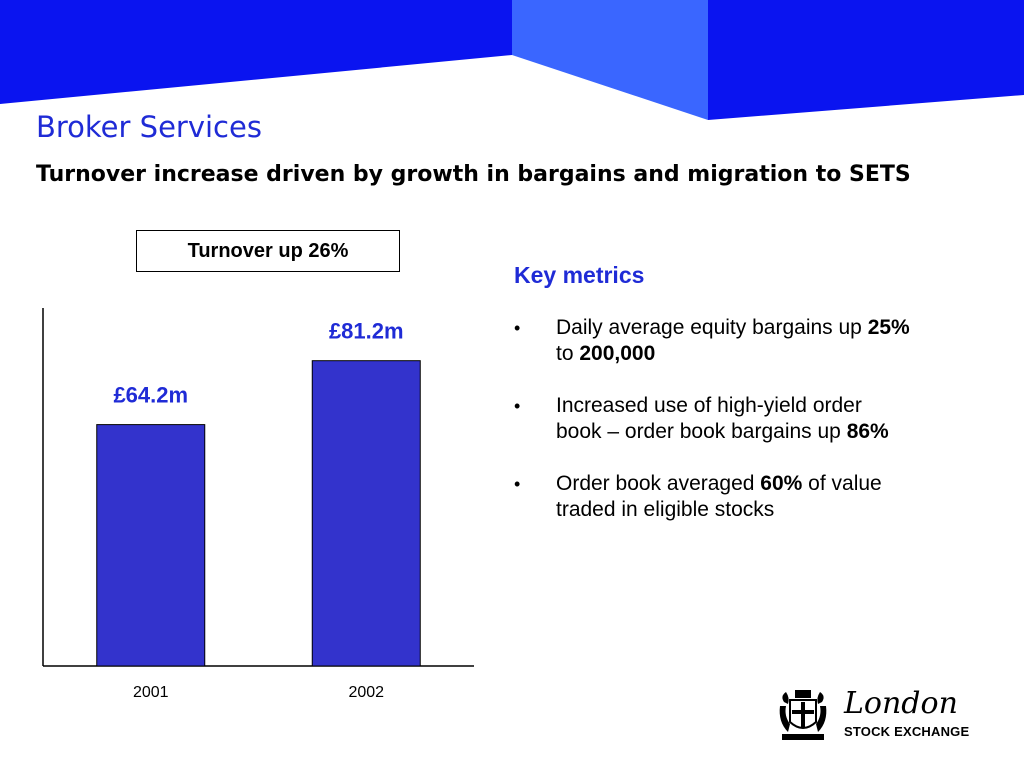 The height and width of the screenshot is (768, 1024). I want to click on banner-middle-panel, so click(610, 60).